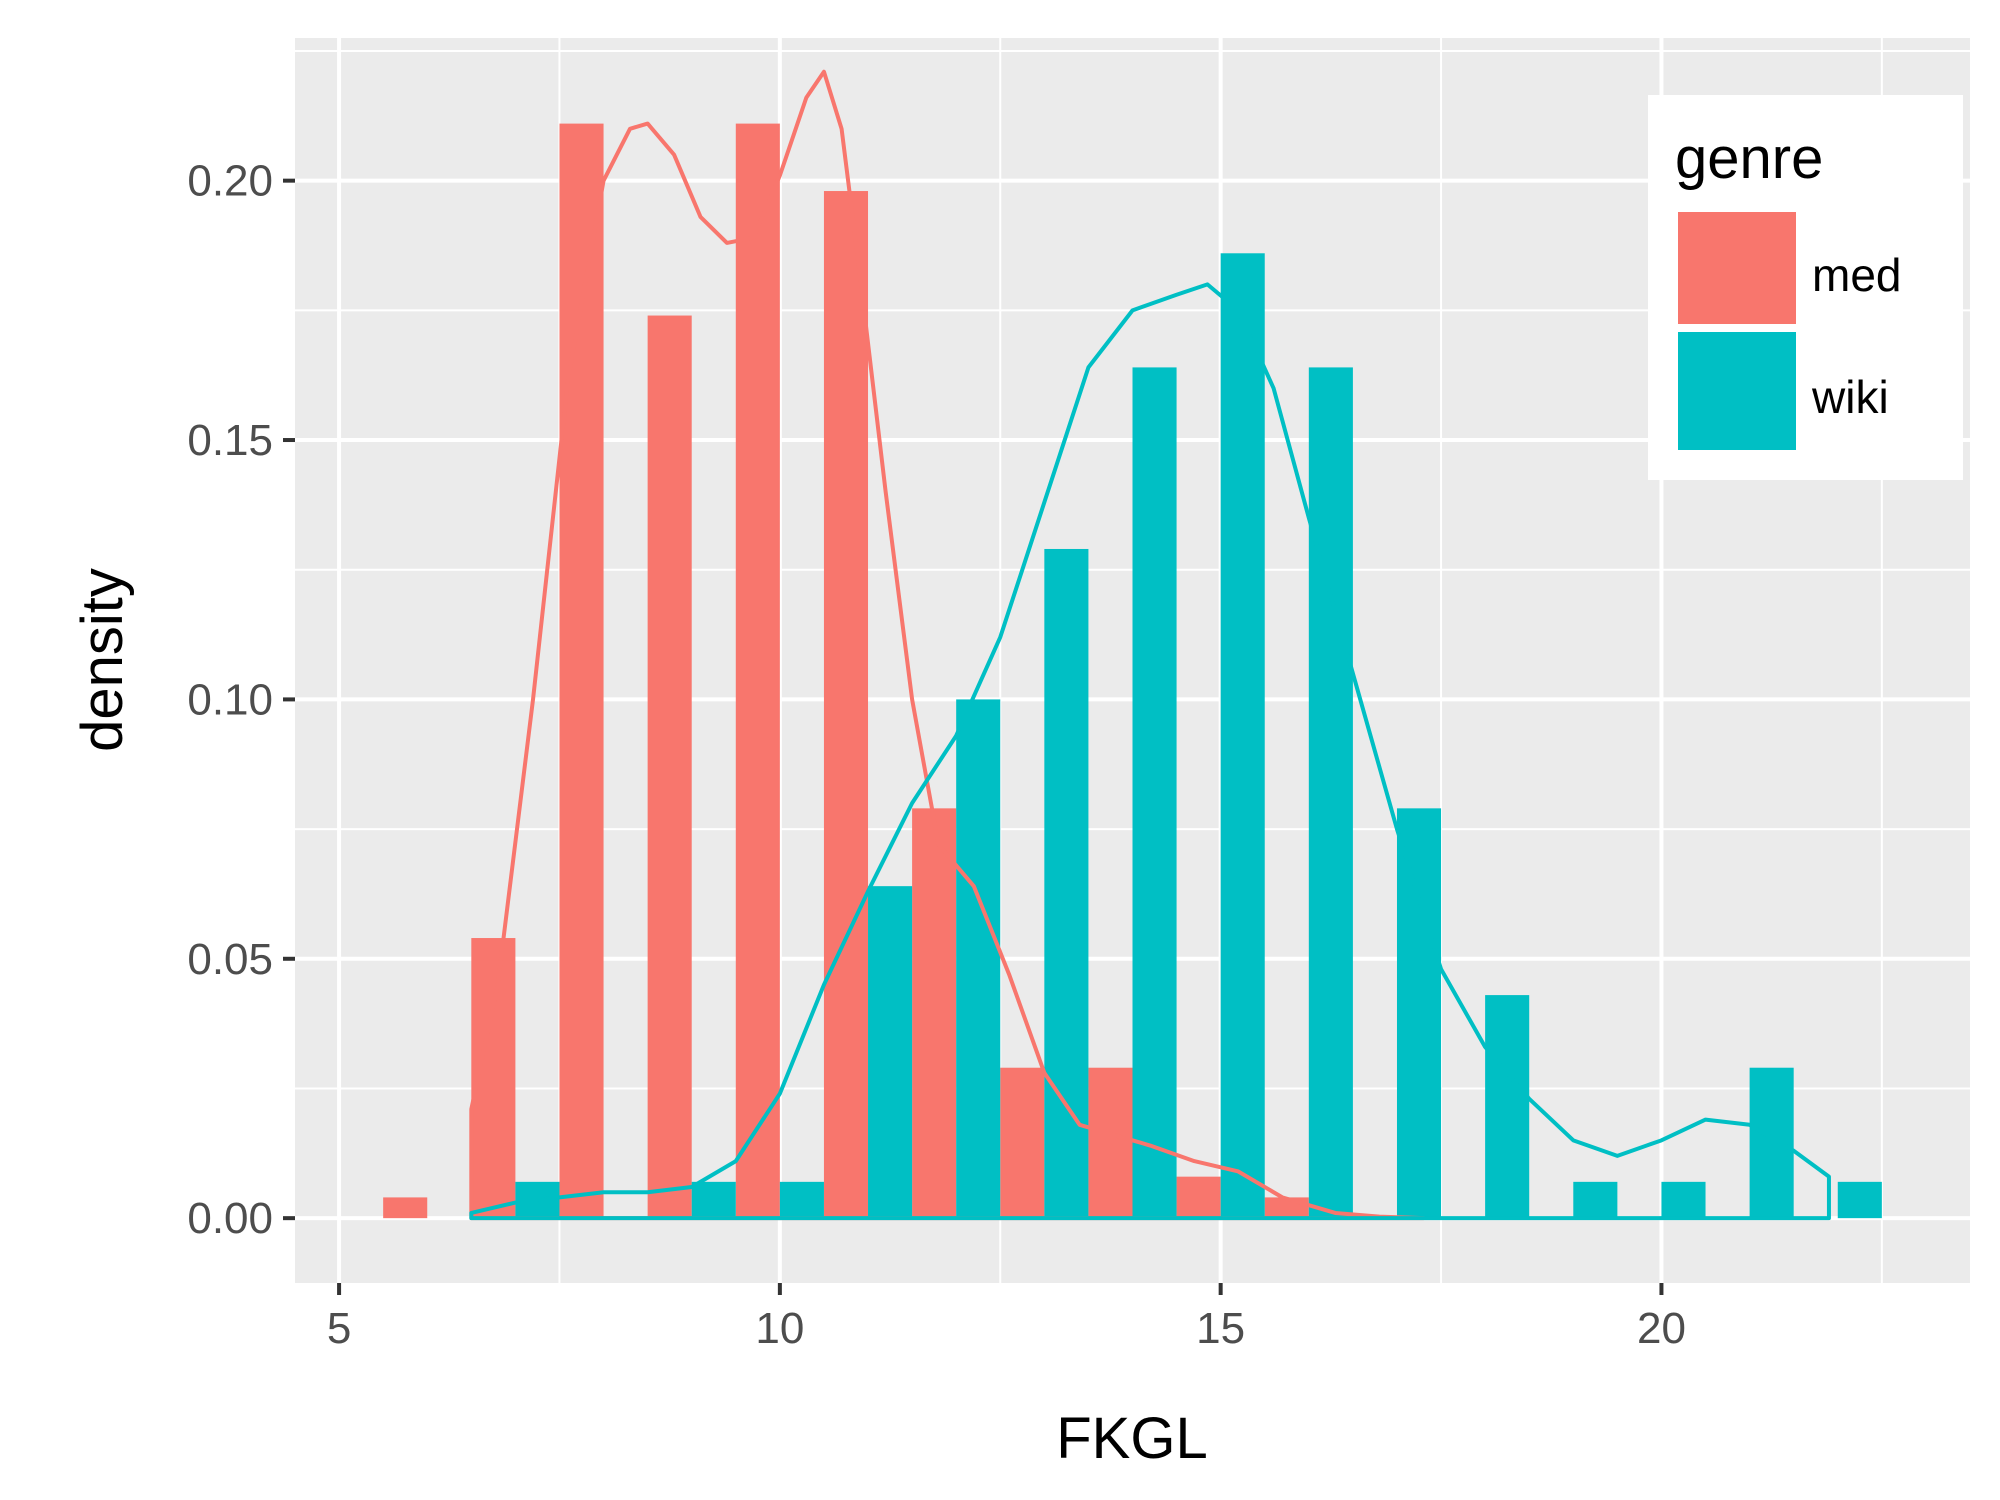 This screenshot has height=1500, width=2000. I want to click on x-tick-label: 10, so click(779, 1328).